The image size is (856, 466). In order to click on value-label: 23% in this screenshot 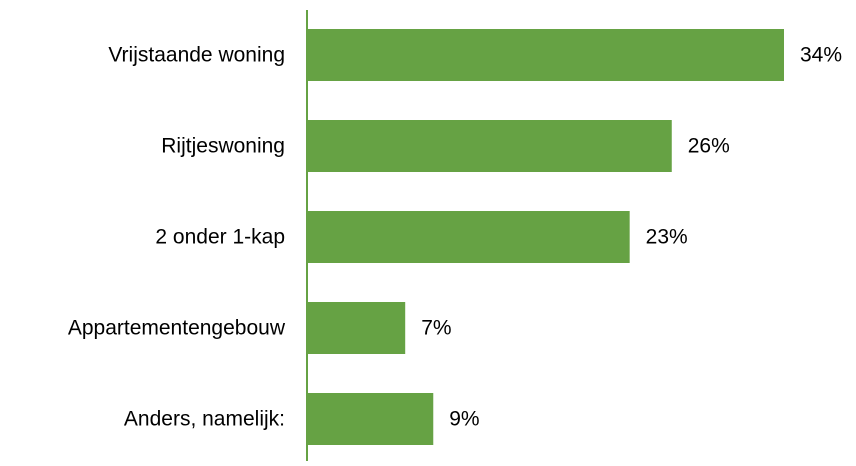, I will do `click(667, 237)`.